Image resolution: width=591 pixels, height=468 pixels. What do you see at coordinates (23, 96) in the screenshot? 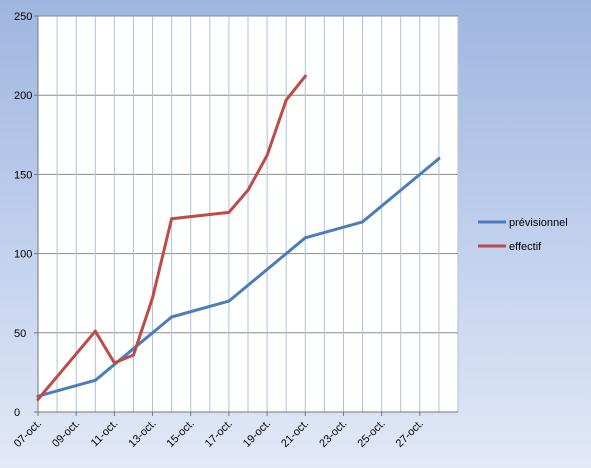
I see `y-tick-label: 200` at bounding box center [23, 96].